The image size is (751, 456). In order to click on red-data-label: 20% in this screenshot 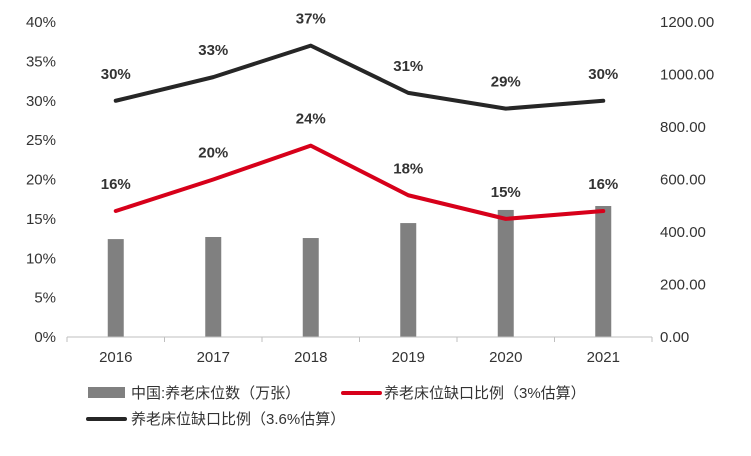, I will do `click(213, 153)`.